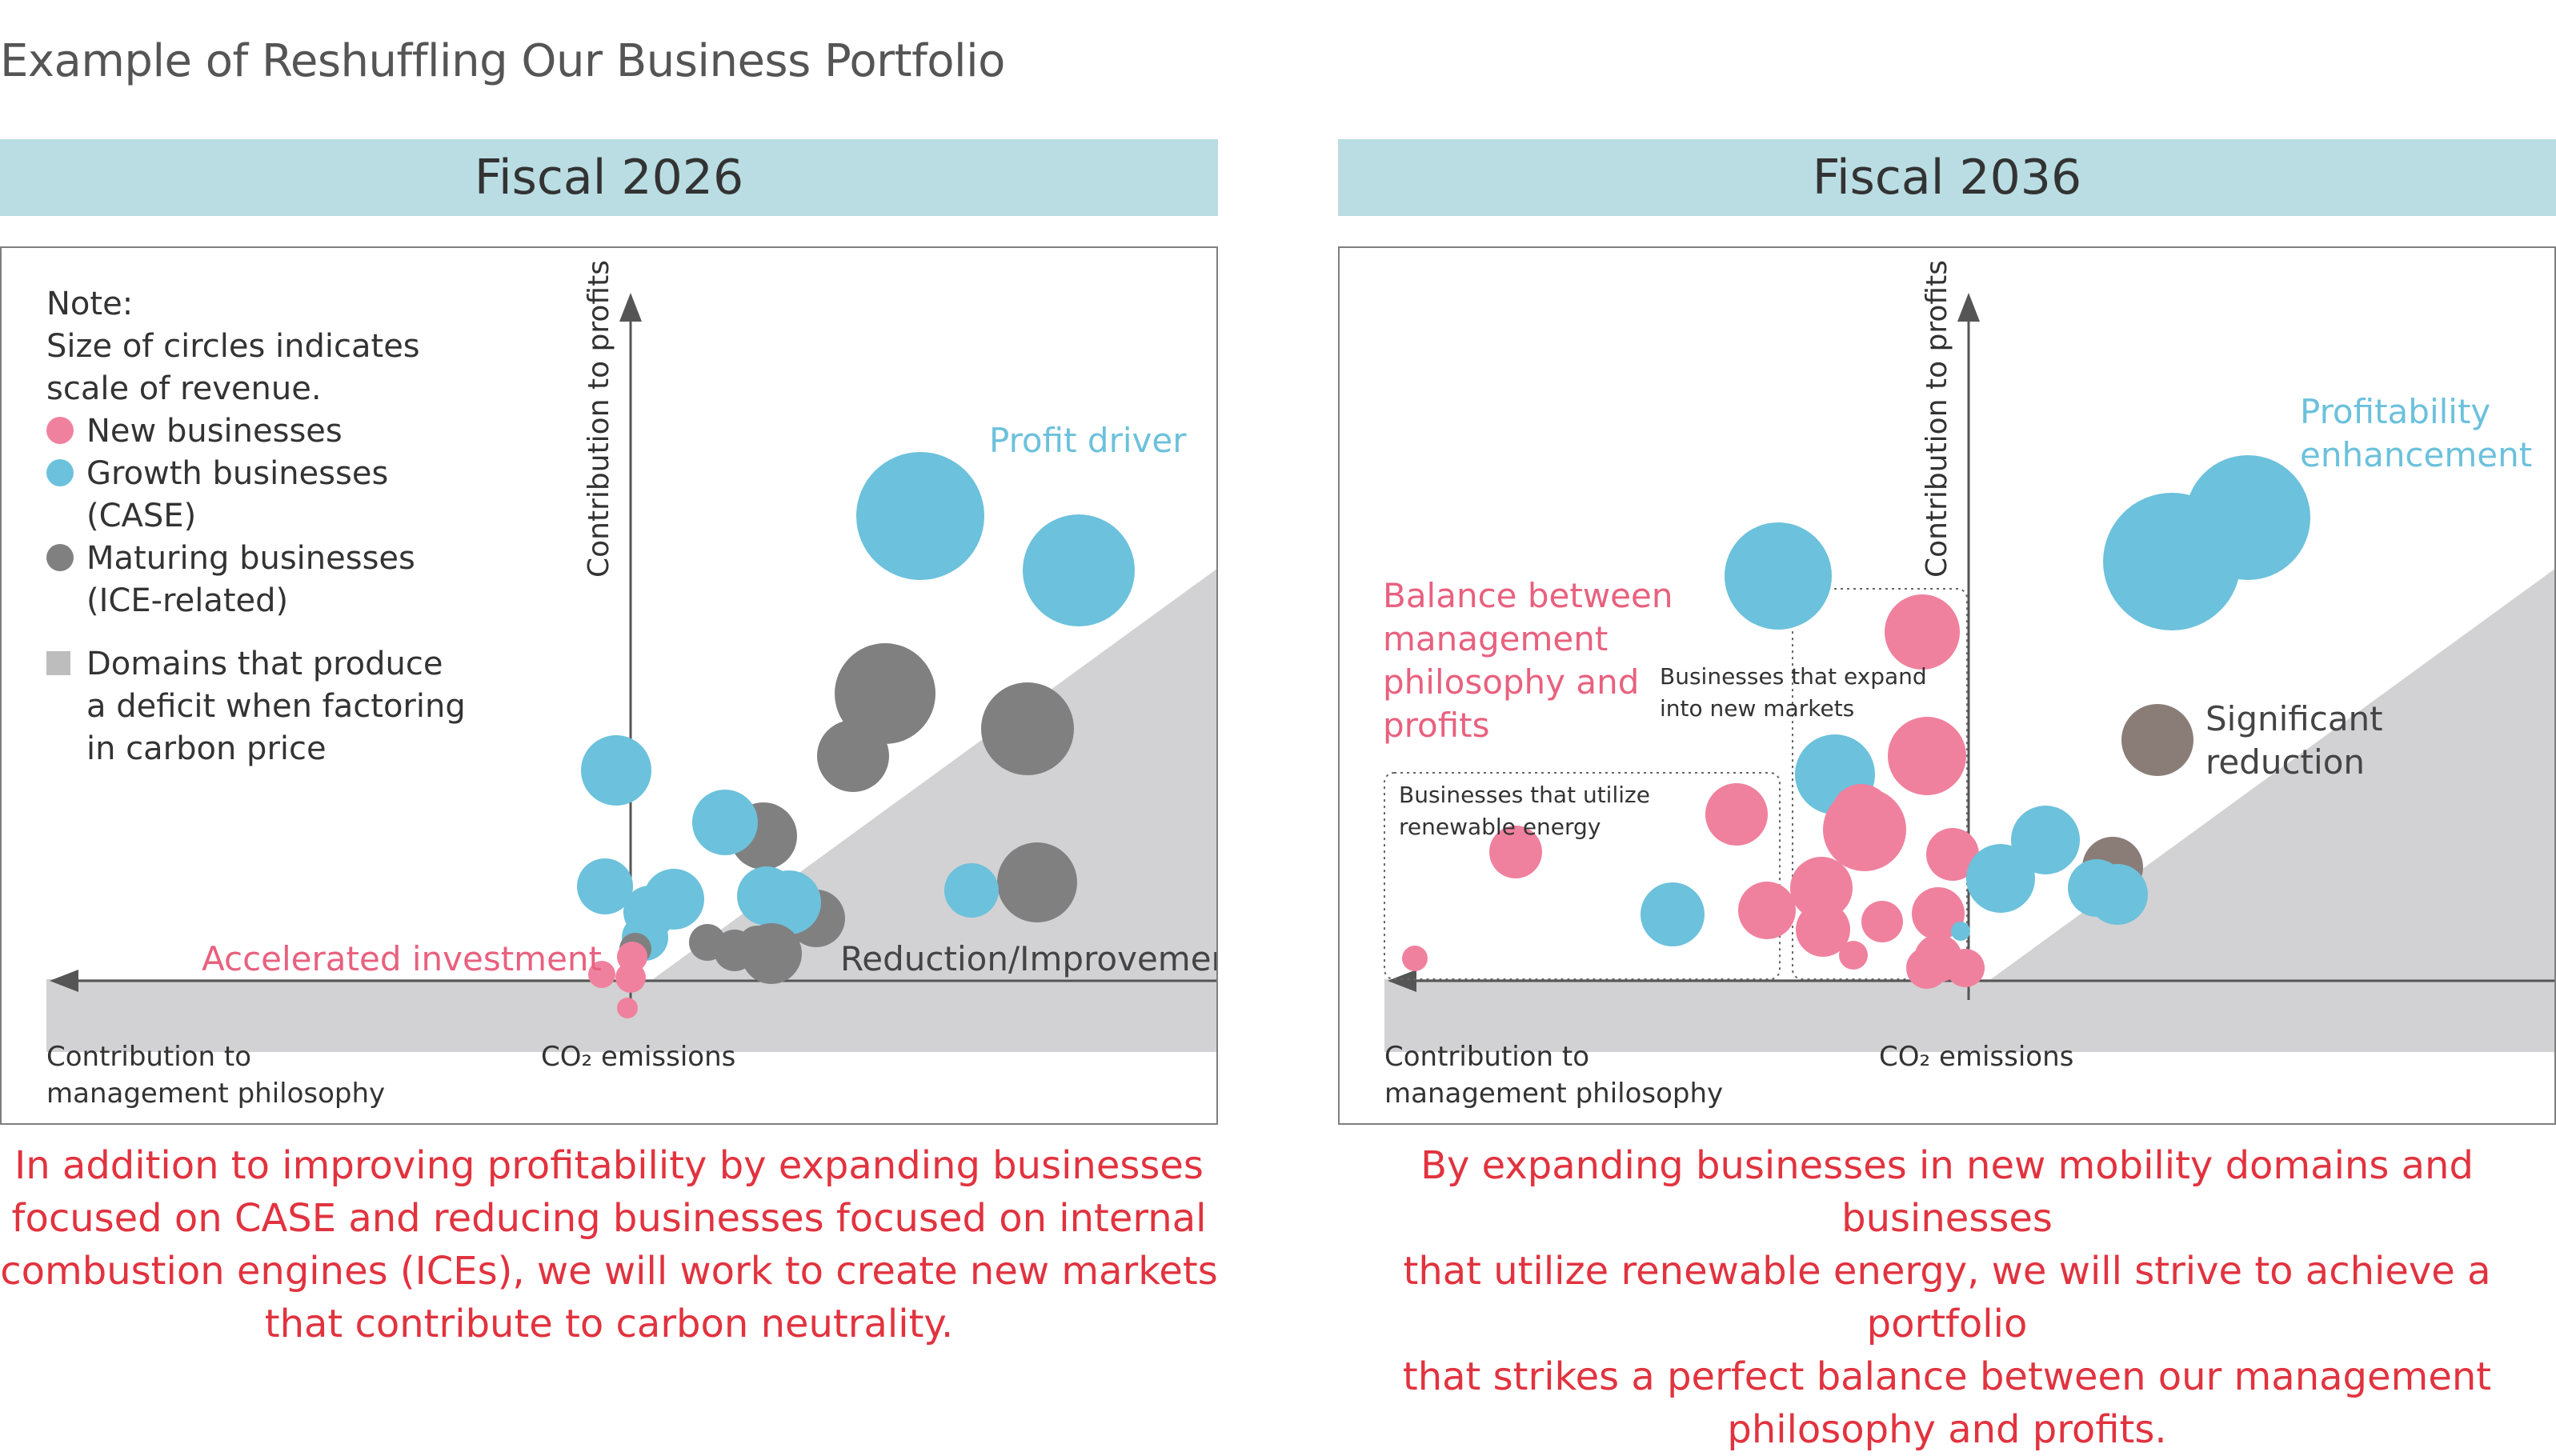  What do you see at coordinates (2294, 718) in the screenshot?
I see `label-significant-1: Significant` at bounding box center [2294, 718].